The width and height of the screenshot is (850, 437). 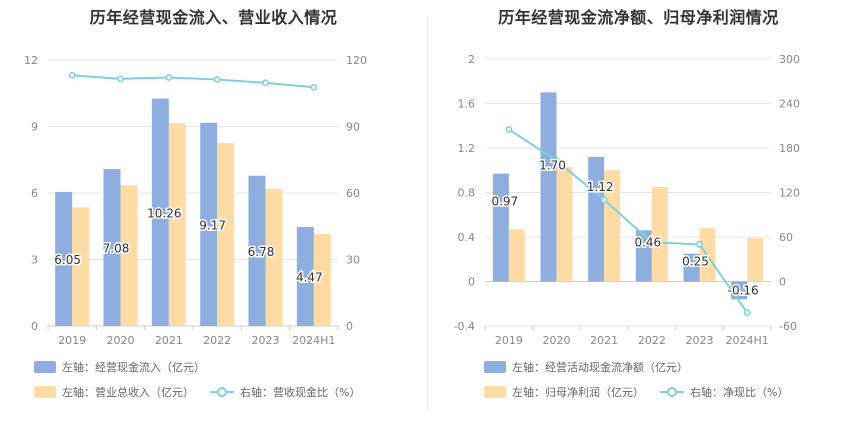 I want to click on bar-data-label: 0.46, so click(x=647, y=242).